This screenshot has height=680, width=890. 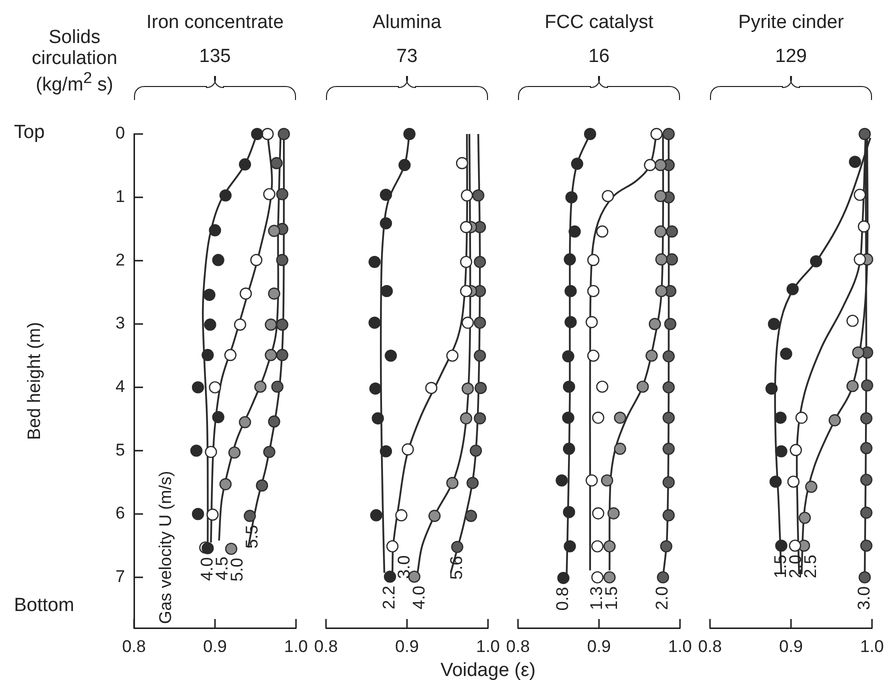 What do you see at coordinates (74, 61) in the screenshot?
I see `text: Solids circulation (kg/m$^{2}$ s)` at bounding box center [74, 61].